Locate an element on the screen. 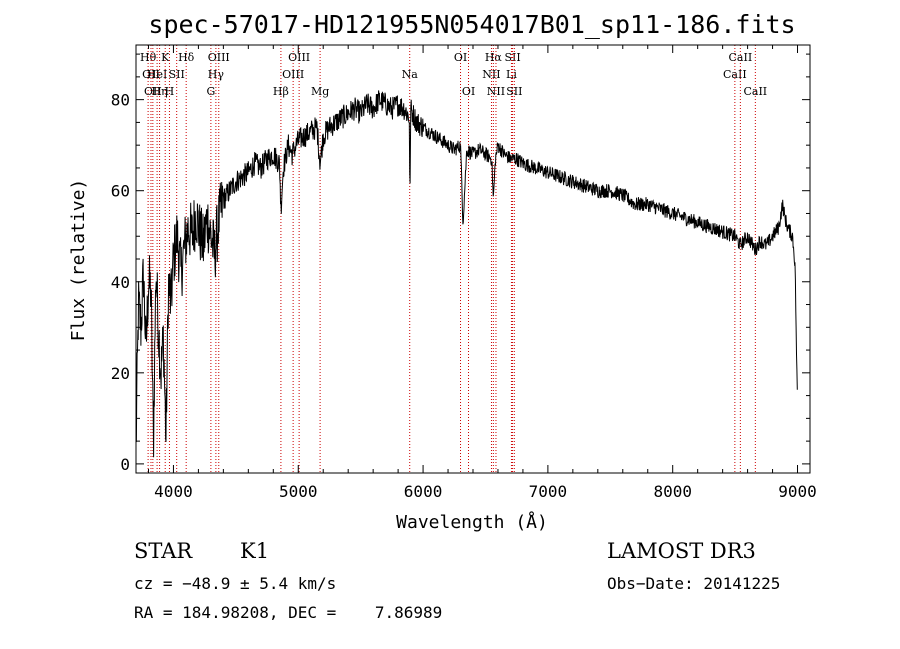 The width and height of the screenshot is (900, 649). line-marker-label: Hγ is located at coordinates (216, 74).